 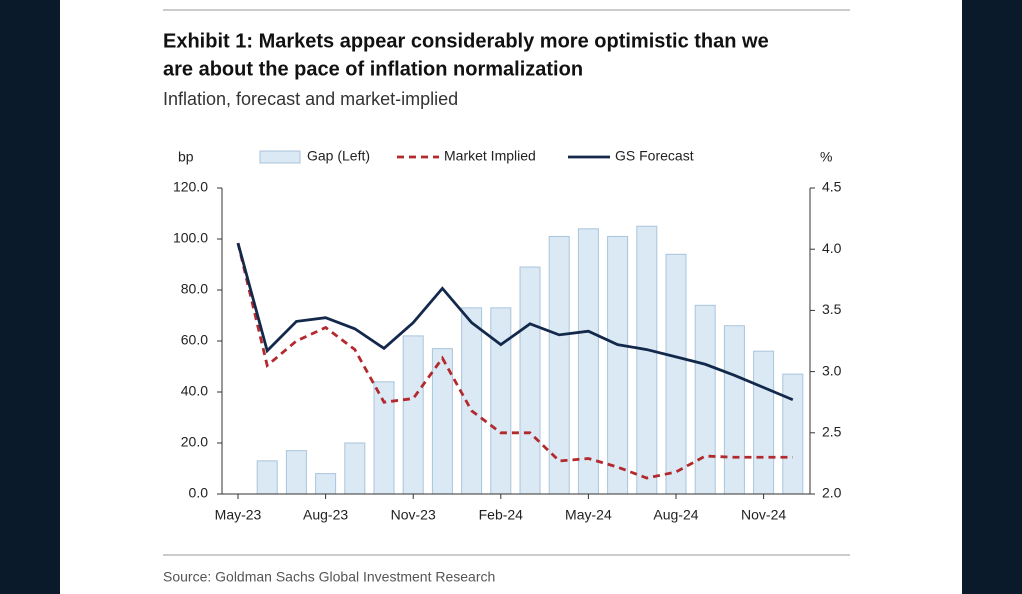 I want to click on legend-swatch, so click(x=280, y=157).